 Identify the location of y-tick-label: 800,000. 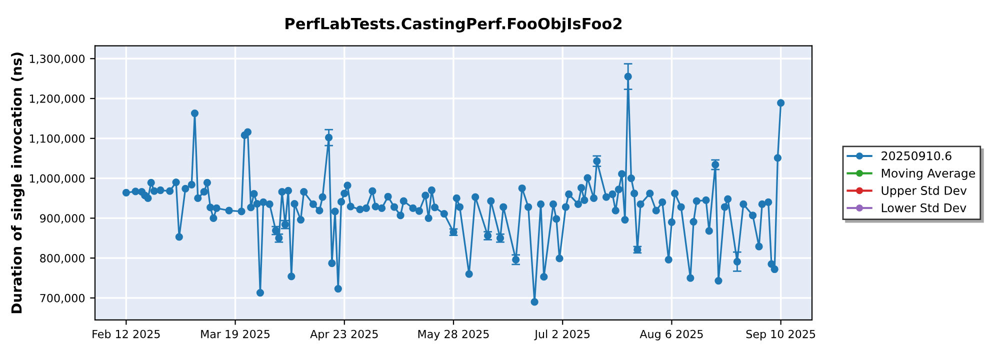
(62, 259).